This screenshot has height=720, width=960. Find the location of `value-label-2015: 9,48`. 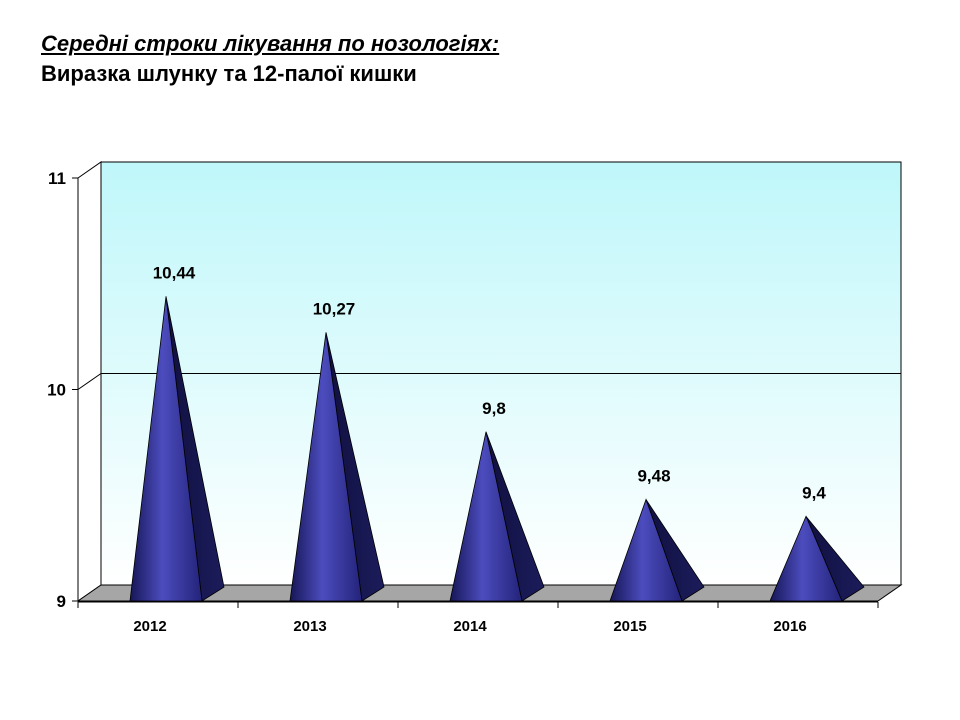

value-label-2015: 9,48 is located at coordinates (653, 475).